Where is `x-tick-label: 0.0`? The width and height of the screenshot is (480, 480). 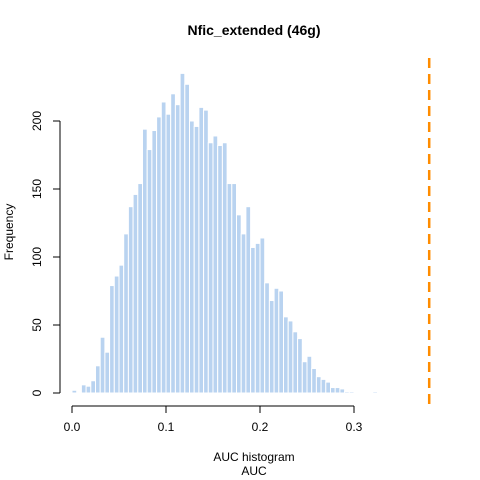
x-tick-label: 0.0 is located at coordinates (72, 427).